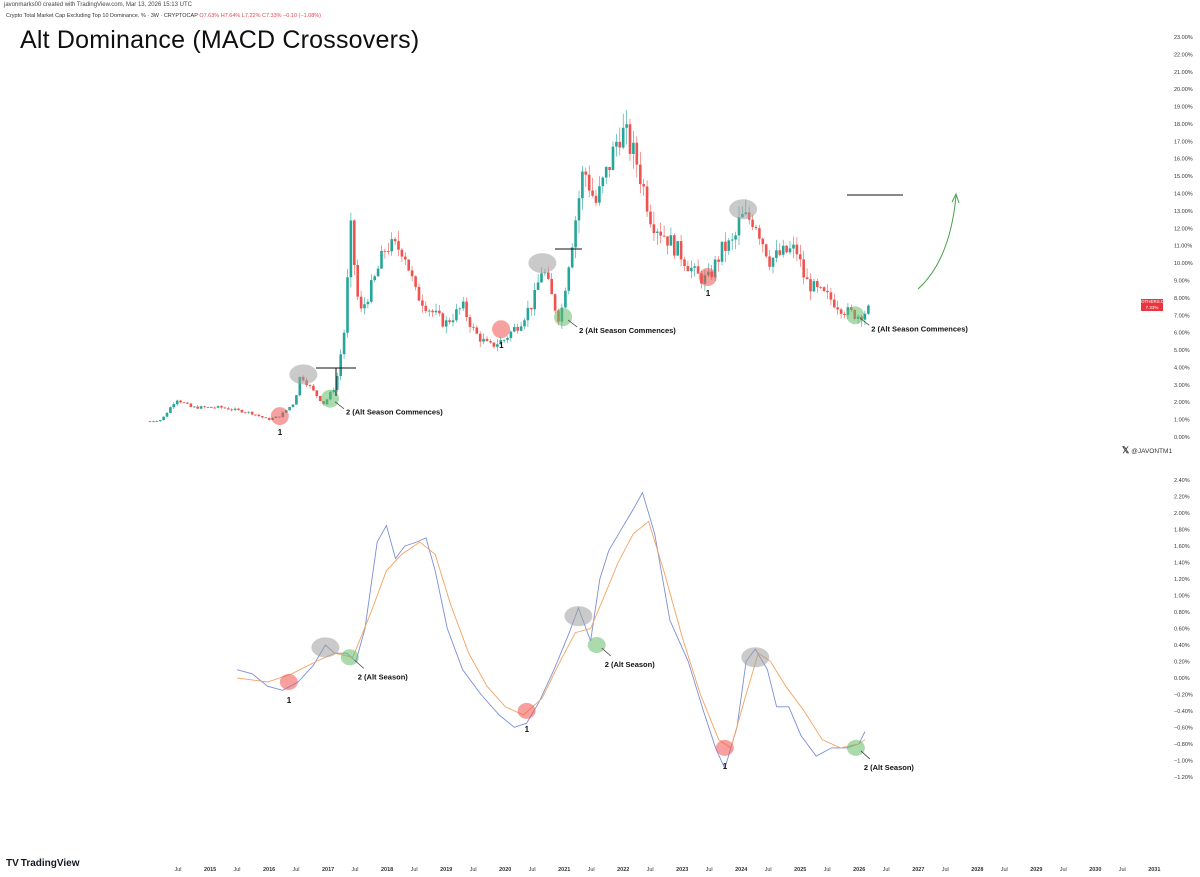 The width and height of the screenshot is (1200, 877). What do you see at coordinates (12, 863) in the screenshot?
I see `tradingview-logo-icon: TV` at bounding box center [12, 863].